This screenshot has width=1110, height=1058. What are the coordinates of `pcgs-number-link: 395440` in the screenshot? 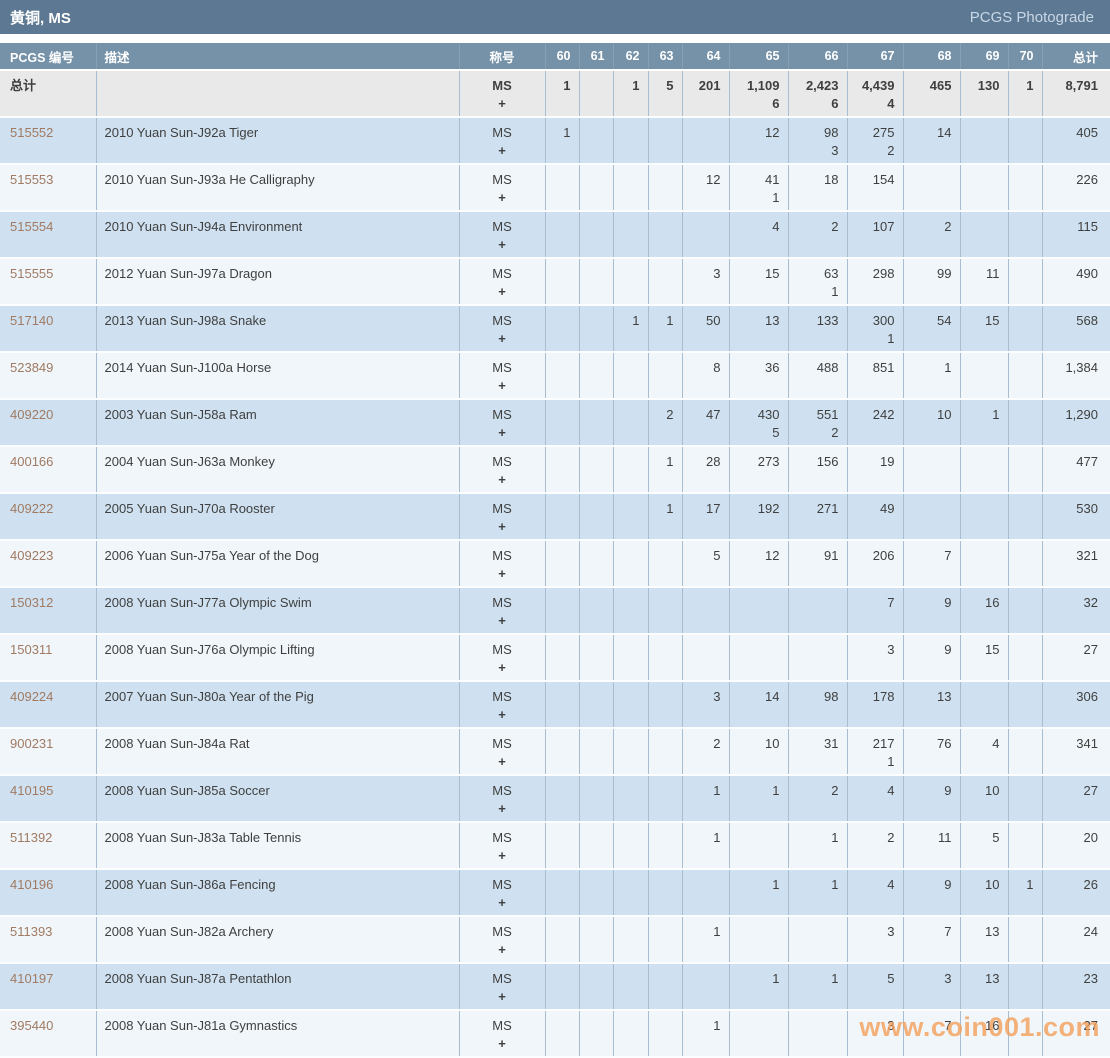 It's located at (32, 1025).